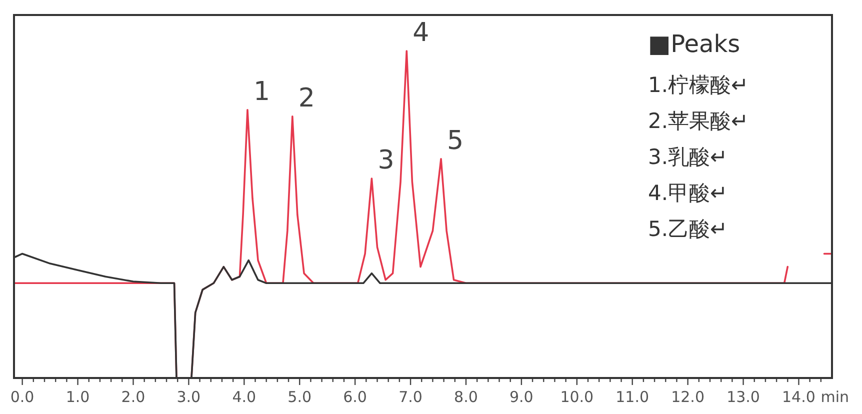 This screenshot has width=862, height=414. Describe the element at coordinates (633, 397) in the screenshot. I see `x-tick-label: 11.0` at that location.